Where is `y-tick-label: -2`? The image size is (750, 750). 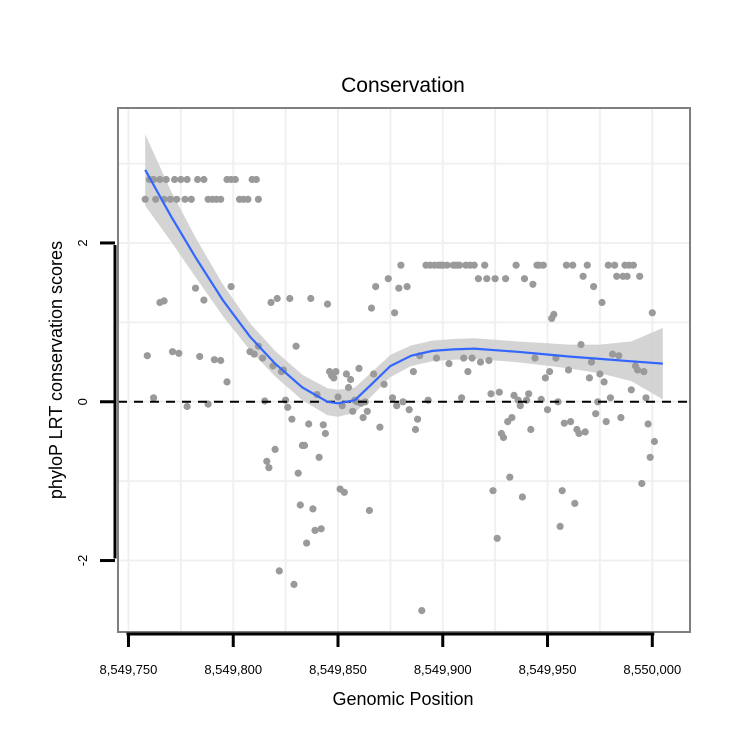 y-tick-label: -2 is located at coordinates (82, 561).